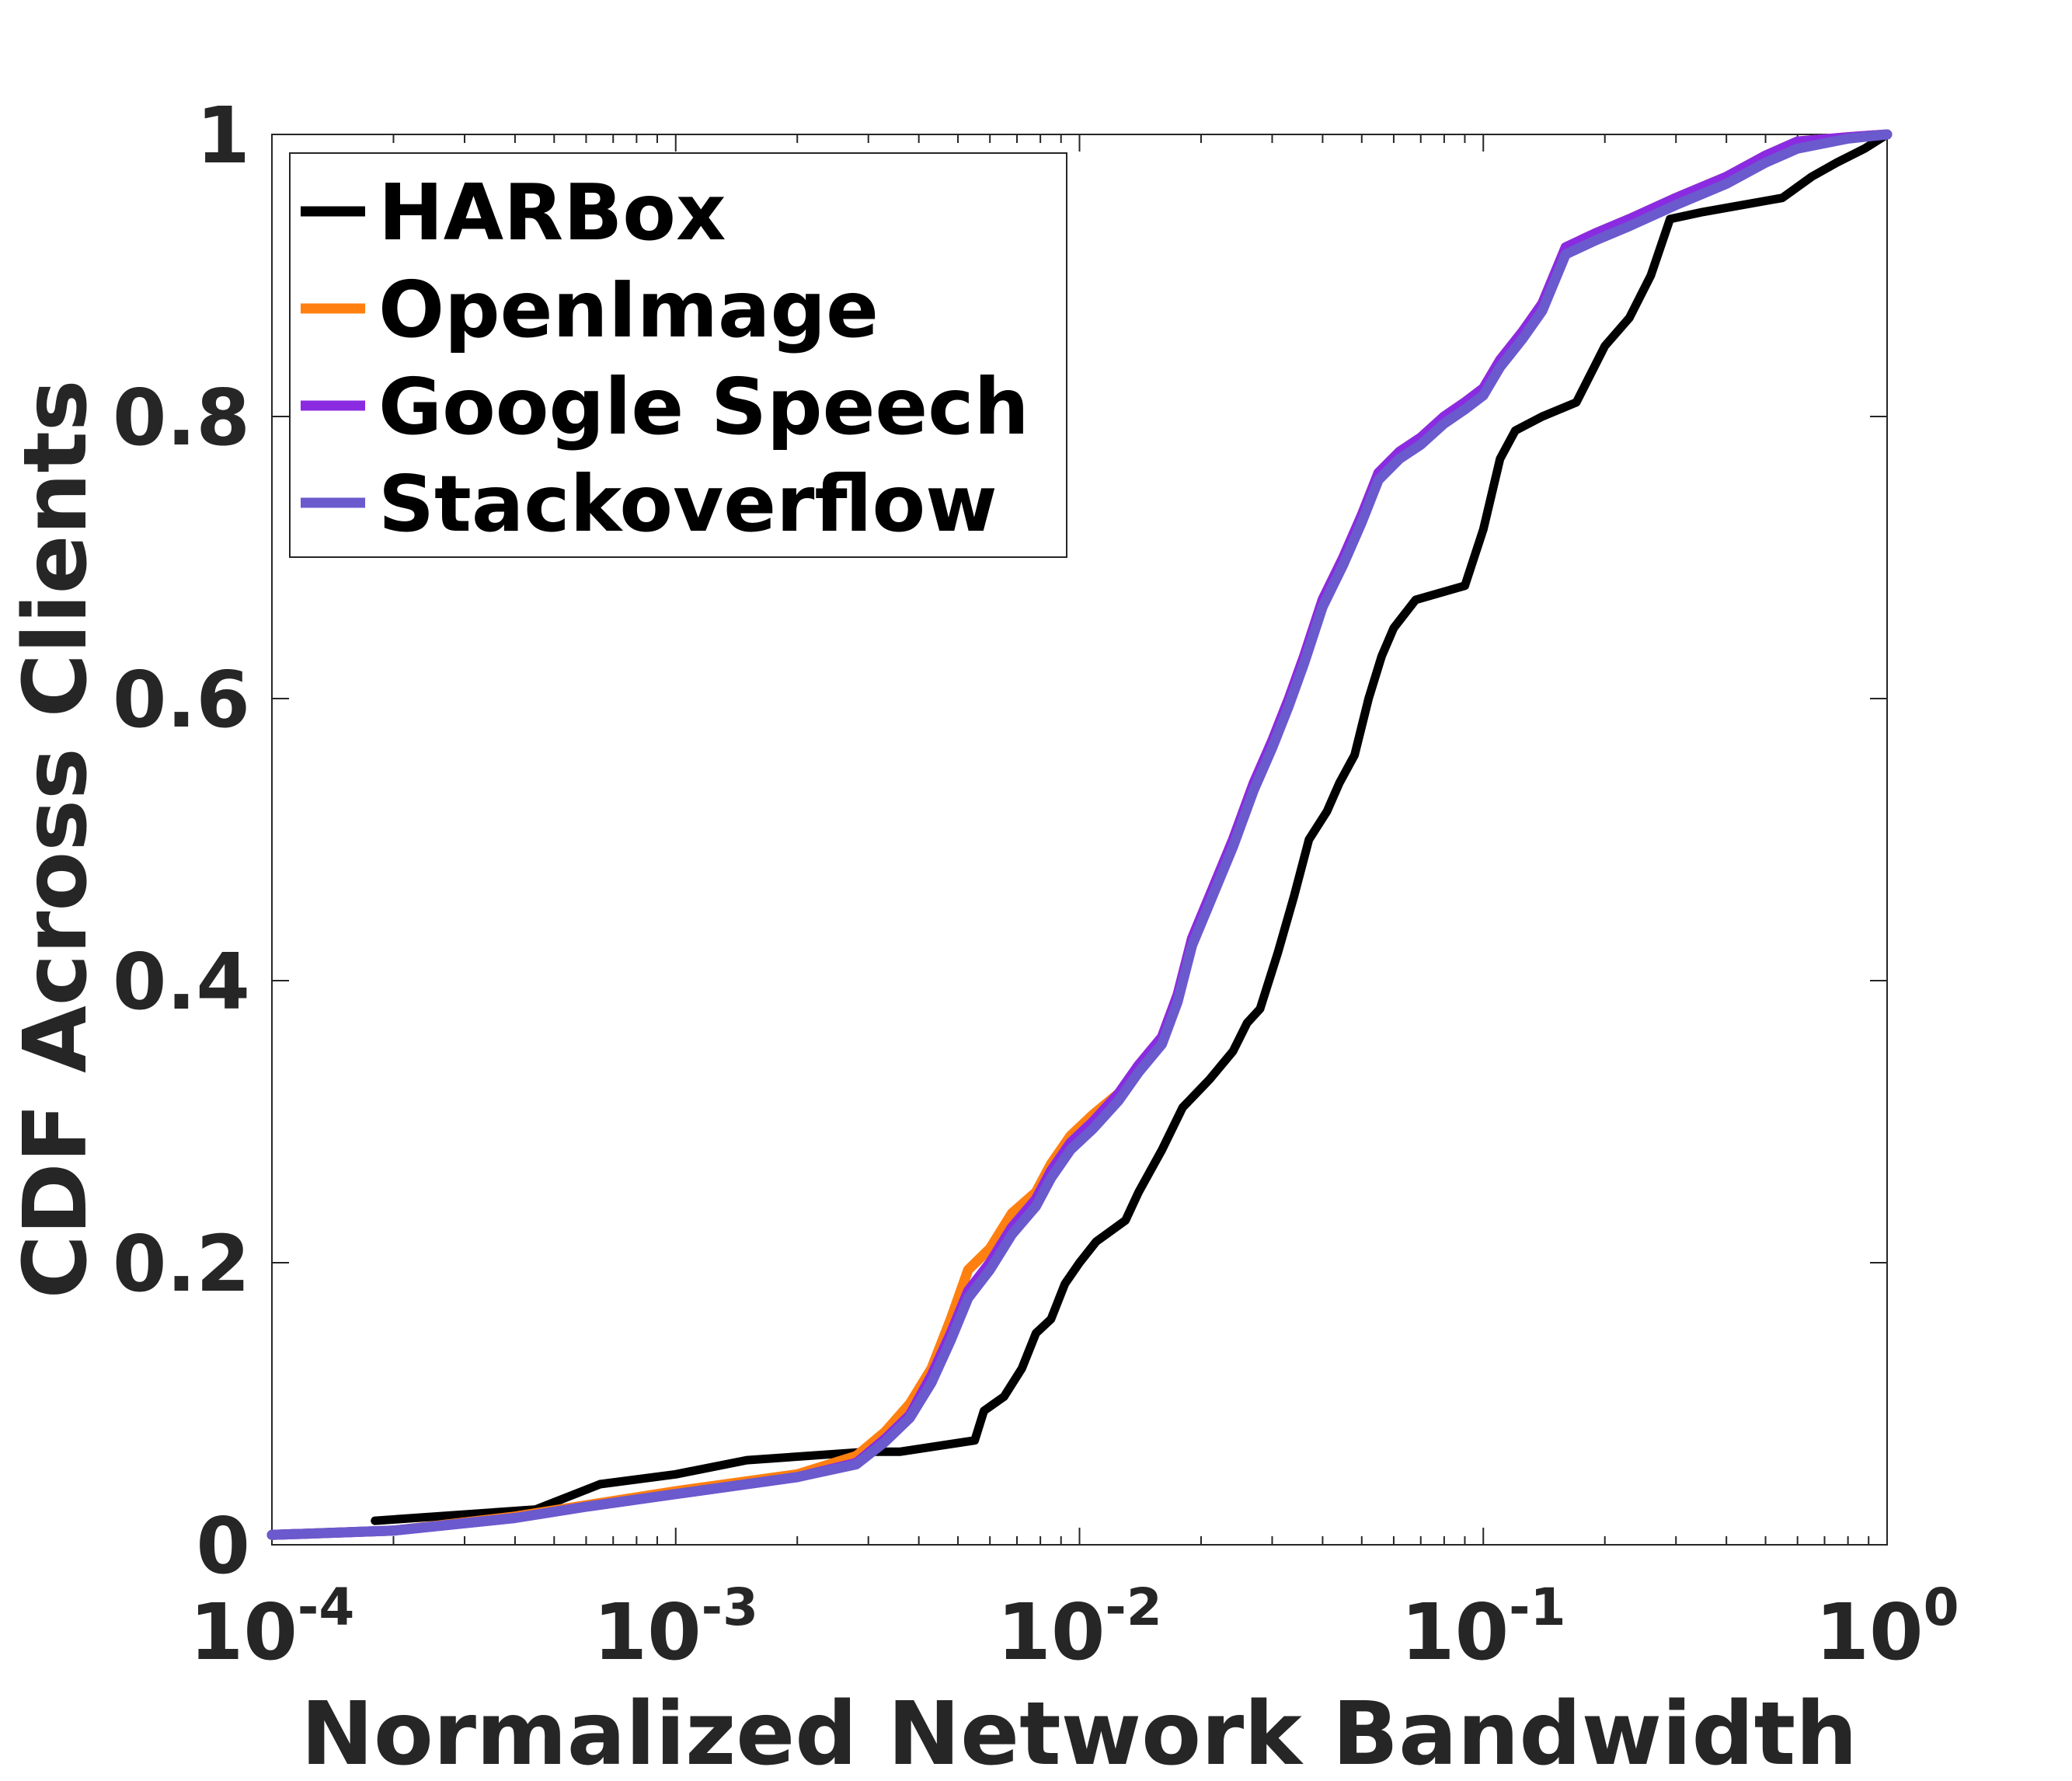  What do you see at coordinates (181, 1263) in the screenshot?
I see `y-tick-label: 0.2` at bounding box center [181, 1263].